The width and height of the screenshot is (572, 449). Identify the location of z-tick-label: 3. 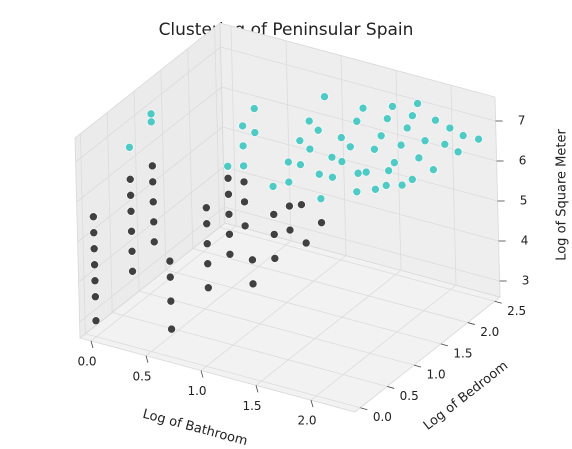
(526, 281).